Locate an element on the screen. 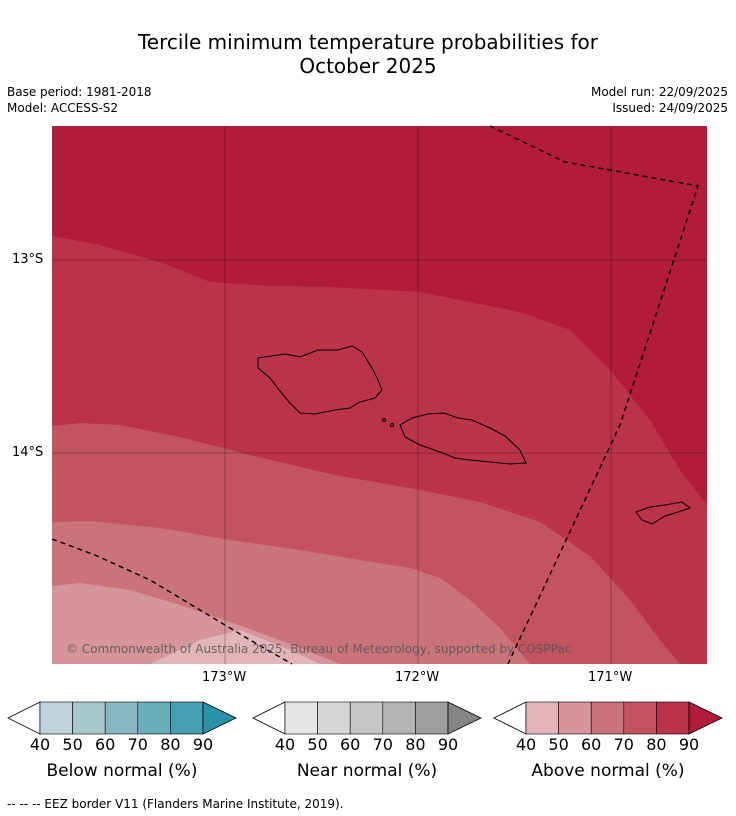 This screenshot has width=736, height=816. savaii-island is located at coordinates (320, 380).